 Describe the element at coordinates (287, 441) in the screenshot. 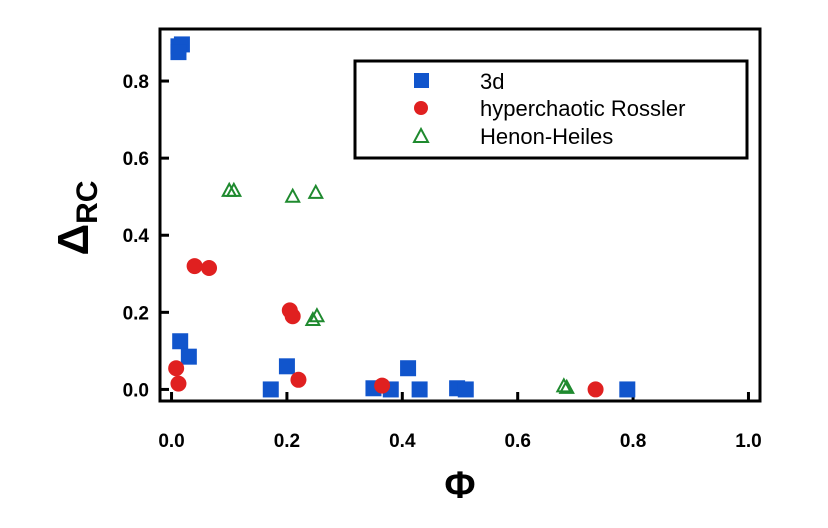

I see `x-tick-label: 0.2` at that location.